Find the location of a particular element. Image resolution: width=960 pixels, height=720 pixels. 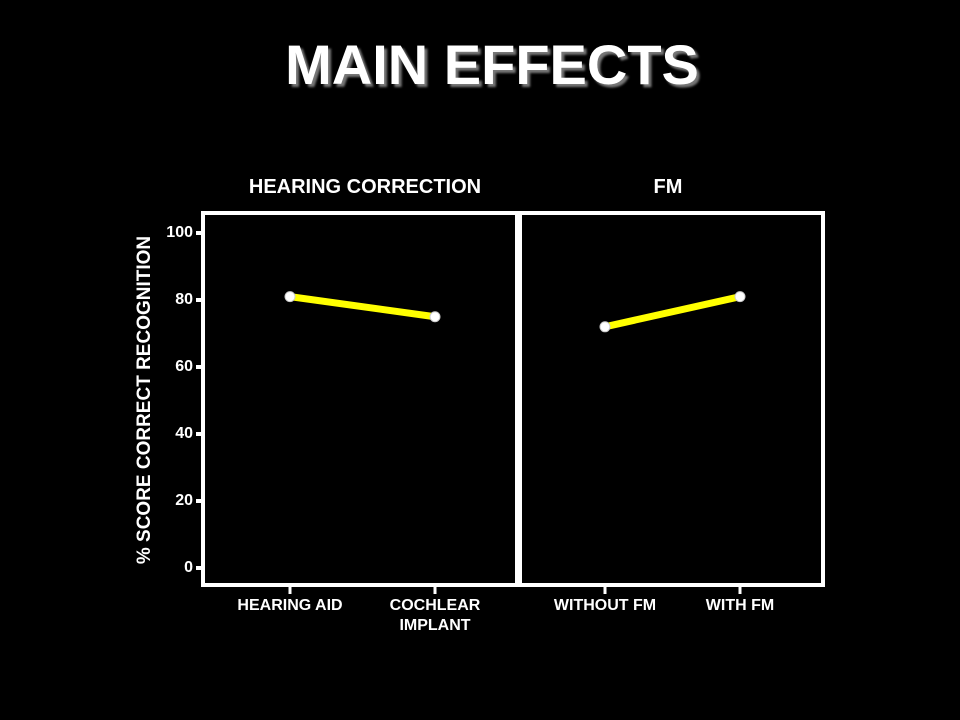

y-axis-title: % SCORE CORRECT RECOGNITION is located at coordinates (144, 400).